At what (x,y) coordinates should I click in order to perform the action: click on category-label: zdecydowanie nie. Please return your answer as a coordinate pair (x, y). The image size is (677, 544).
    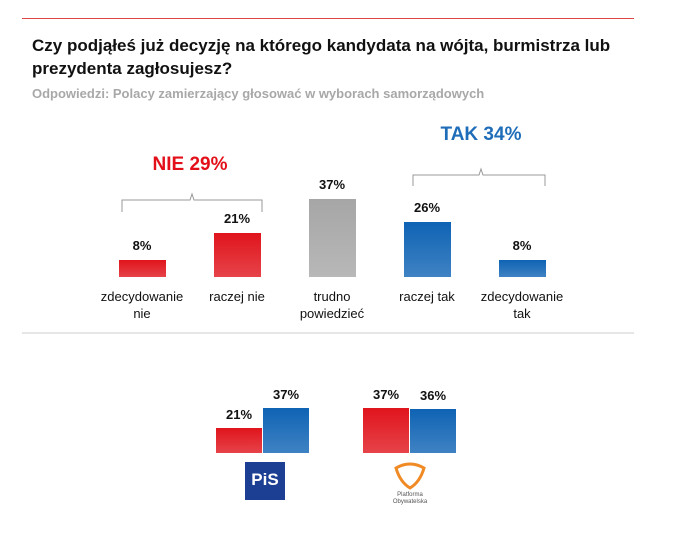
    Looking at the image, I should click on (142, 305).